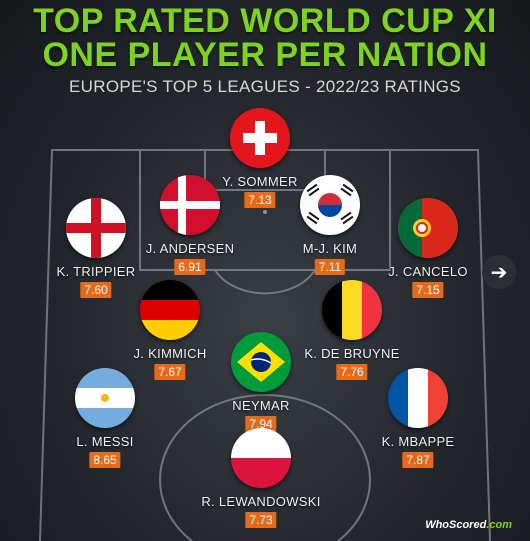  Describe the element at coordinates (428, 290) in the screenshot. I see `rating-badge: 7.15` at that location.